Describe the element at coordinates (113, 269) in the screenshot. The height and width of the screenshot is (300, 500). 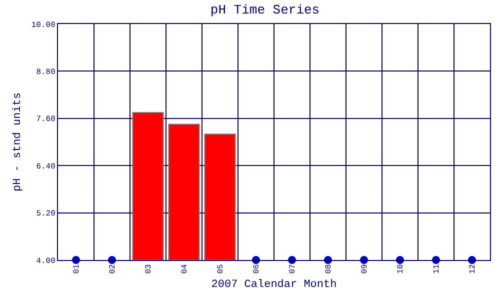
I see `x-tick-label: 02` at that location.